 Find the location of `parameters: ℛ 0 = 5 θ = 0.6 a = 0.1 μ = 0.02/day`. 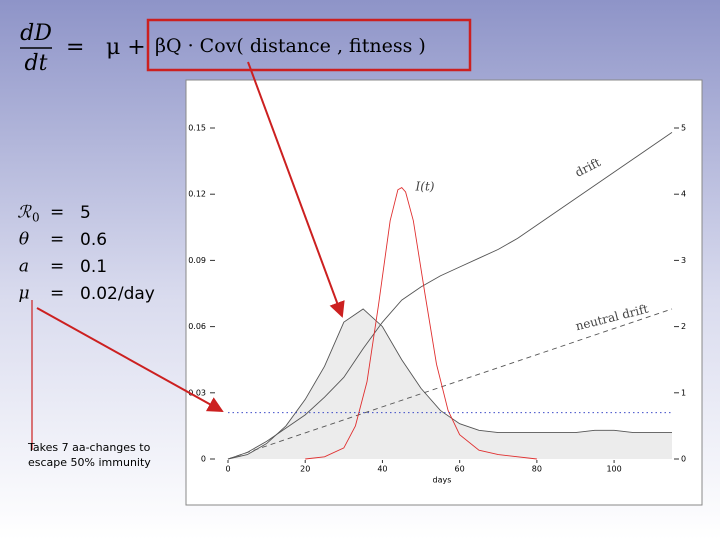

parameters: ℛ 0 = 5 θ = 0.6 a = 0.1 μ = 0.02/day is located at coordinates (86, 254).